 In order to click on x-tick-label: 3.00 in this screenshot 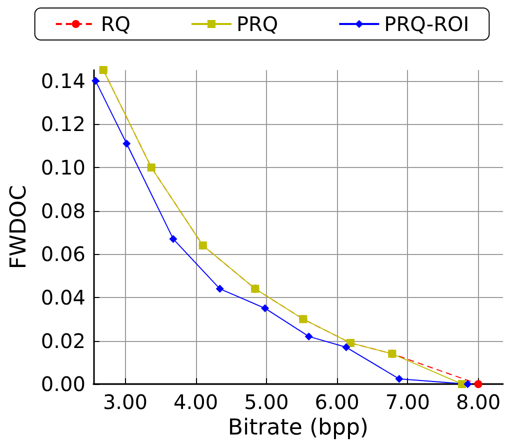, I will do `click(125, 402)`.